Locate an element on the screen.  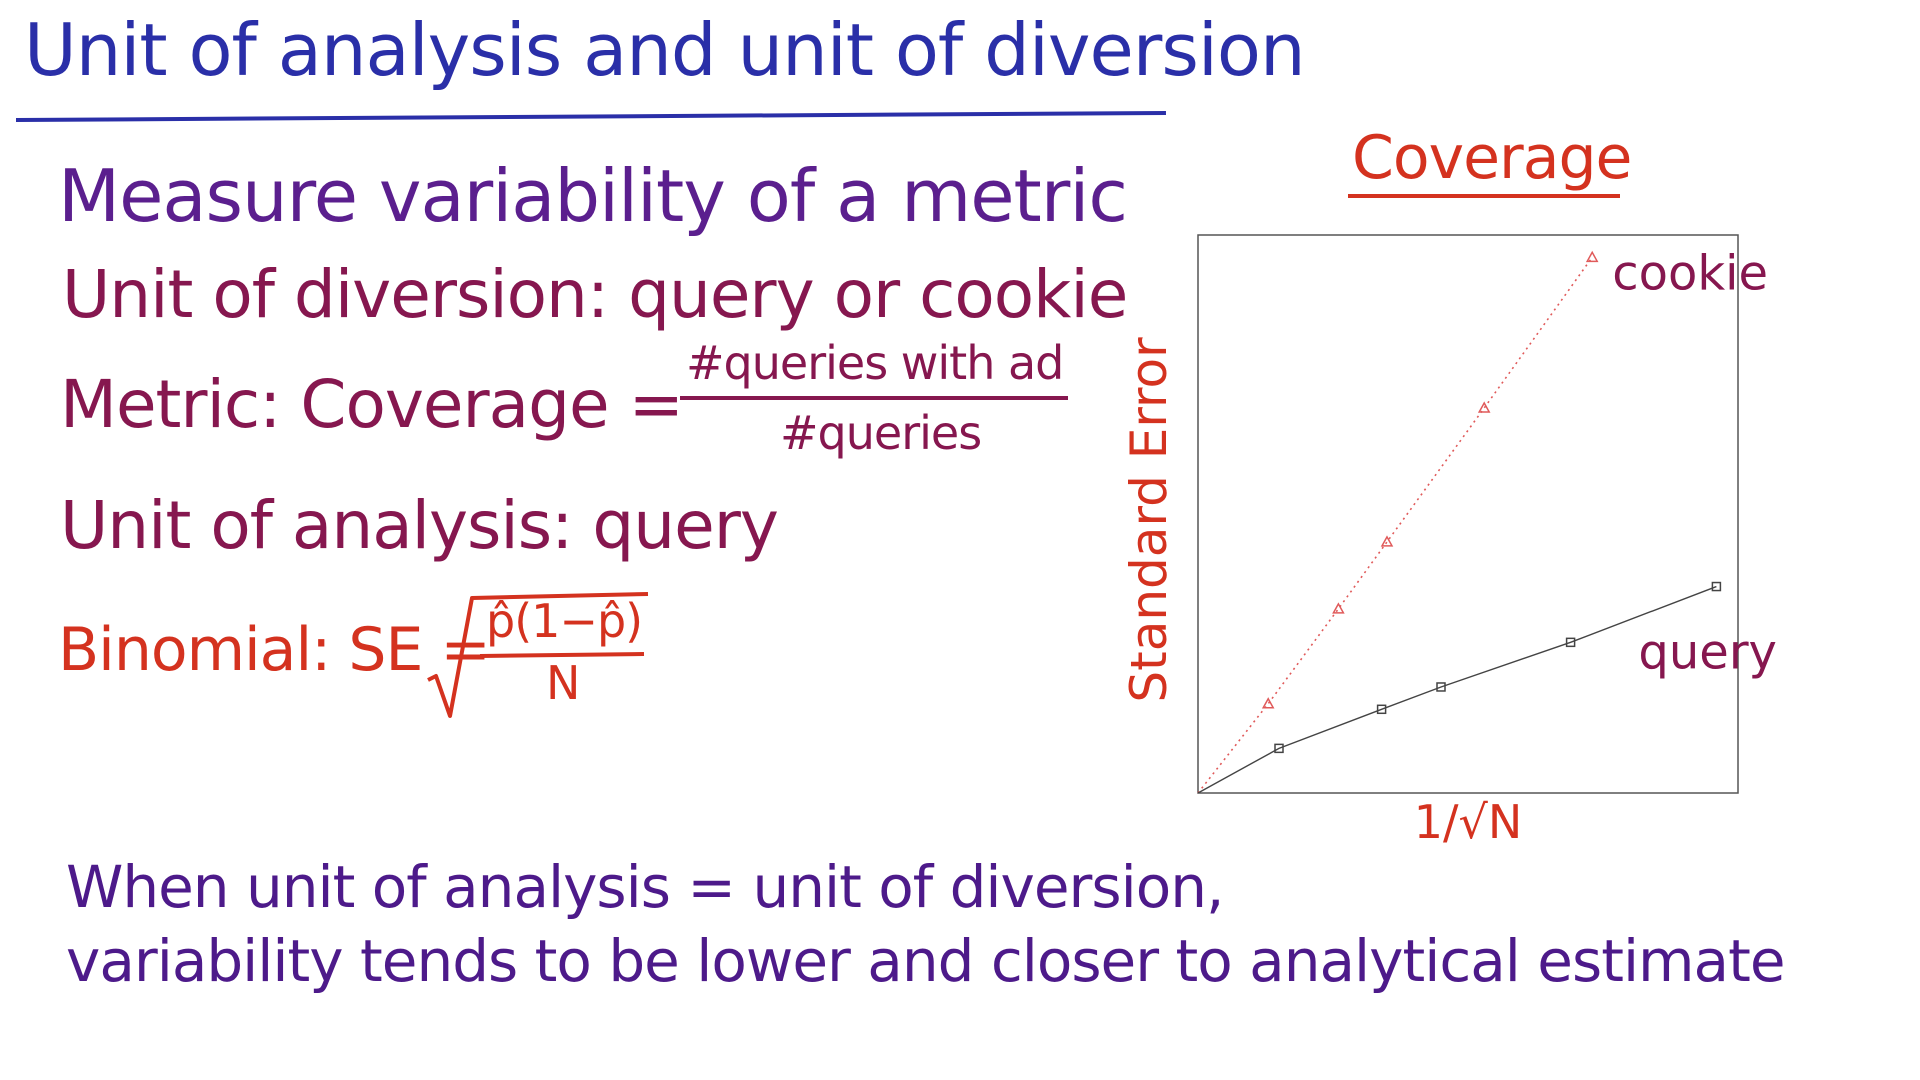
page-title: Unit of analysis and unit of diversion is located at coordinates (665, 50).